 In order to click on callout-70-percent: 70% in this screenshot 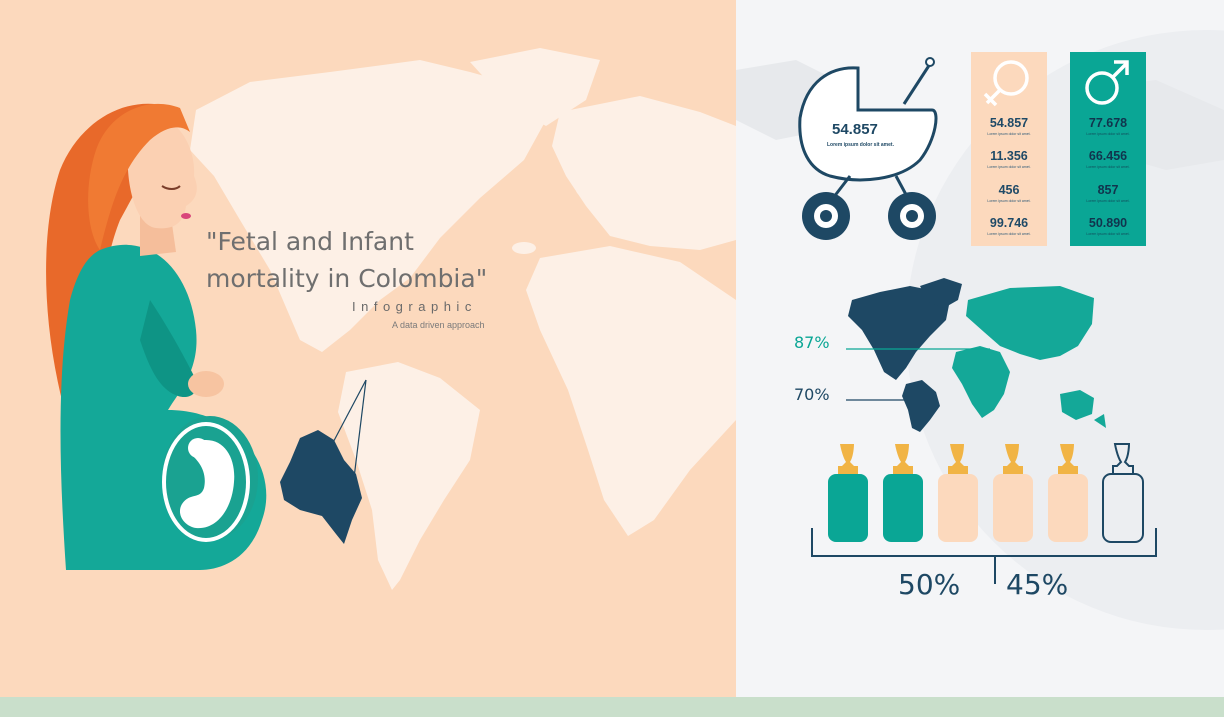, I will do `click(812, 394)`.